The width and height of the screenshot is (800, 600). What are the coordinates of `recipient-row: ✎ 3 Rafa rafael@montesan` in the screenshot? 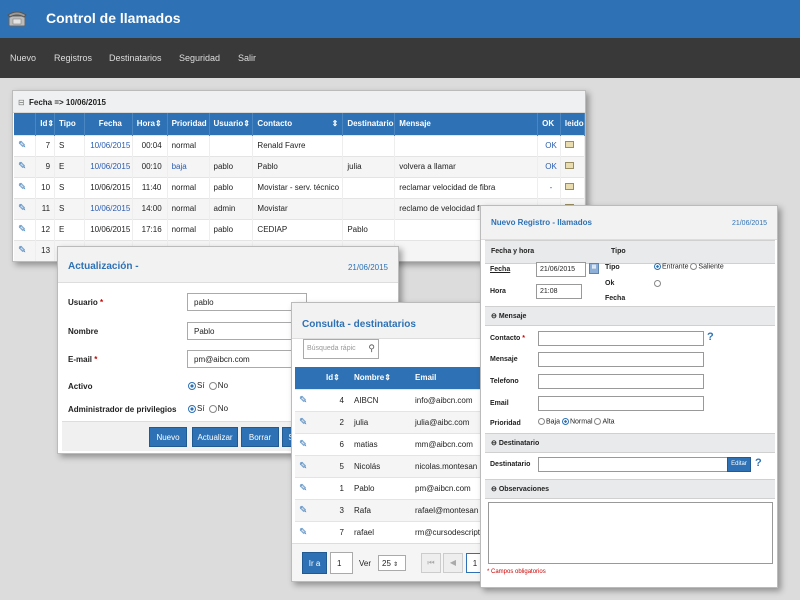 It's located at (391, 509).